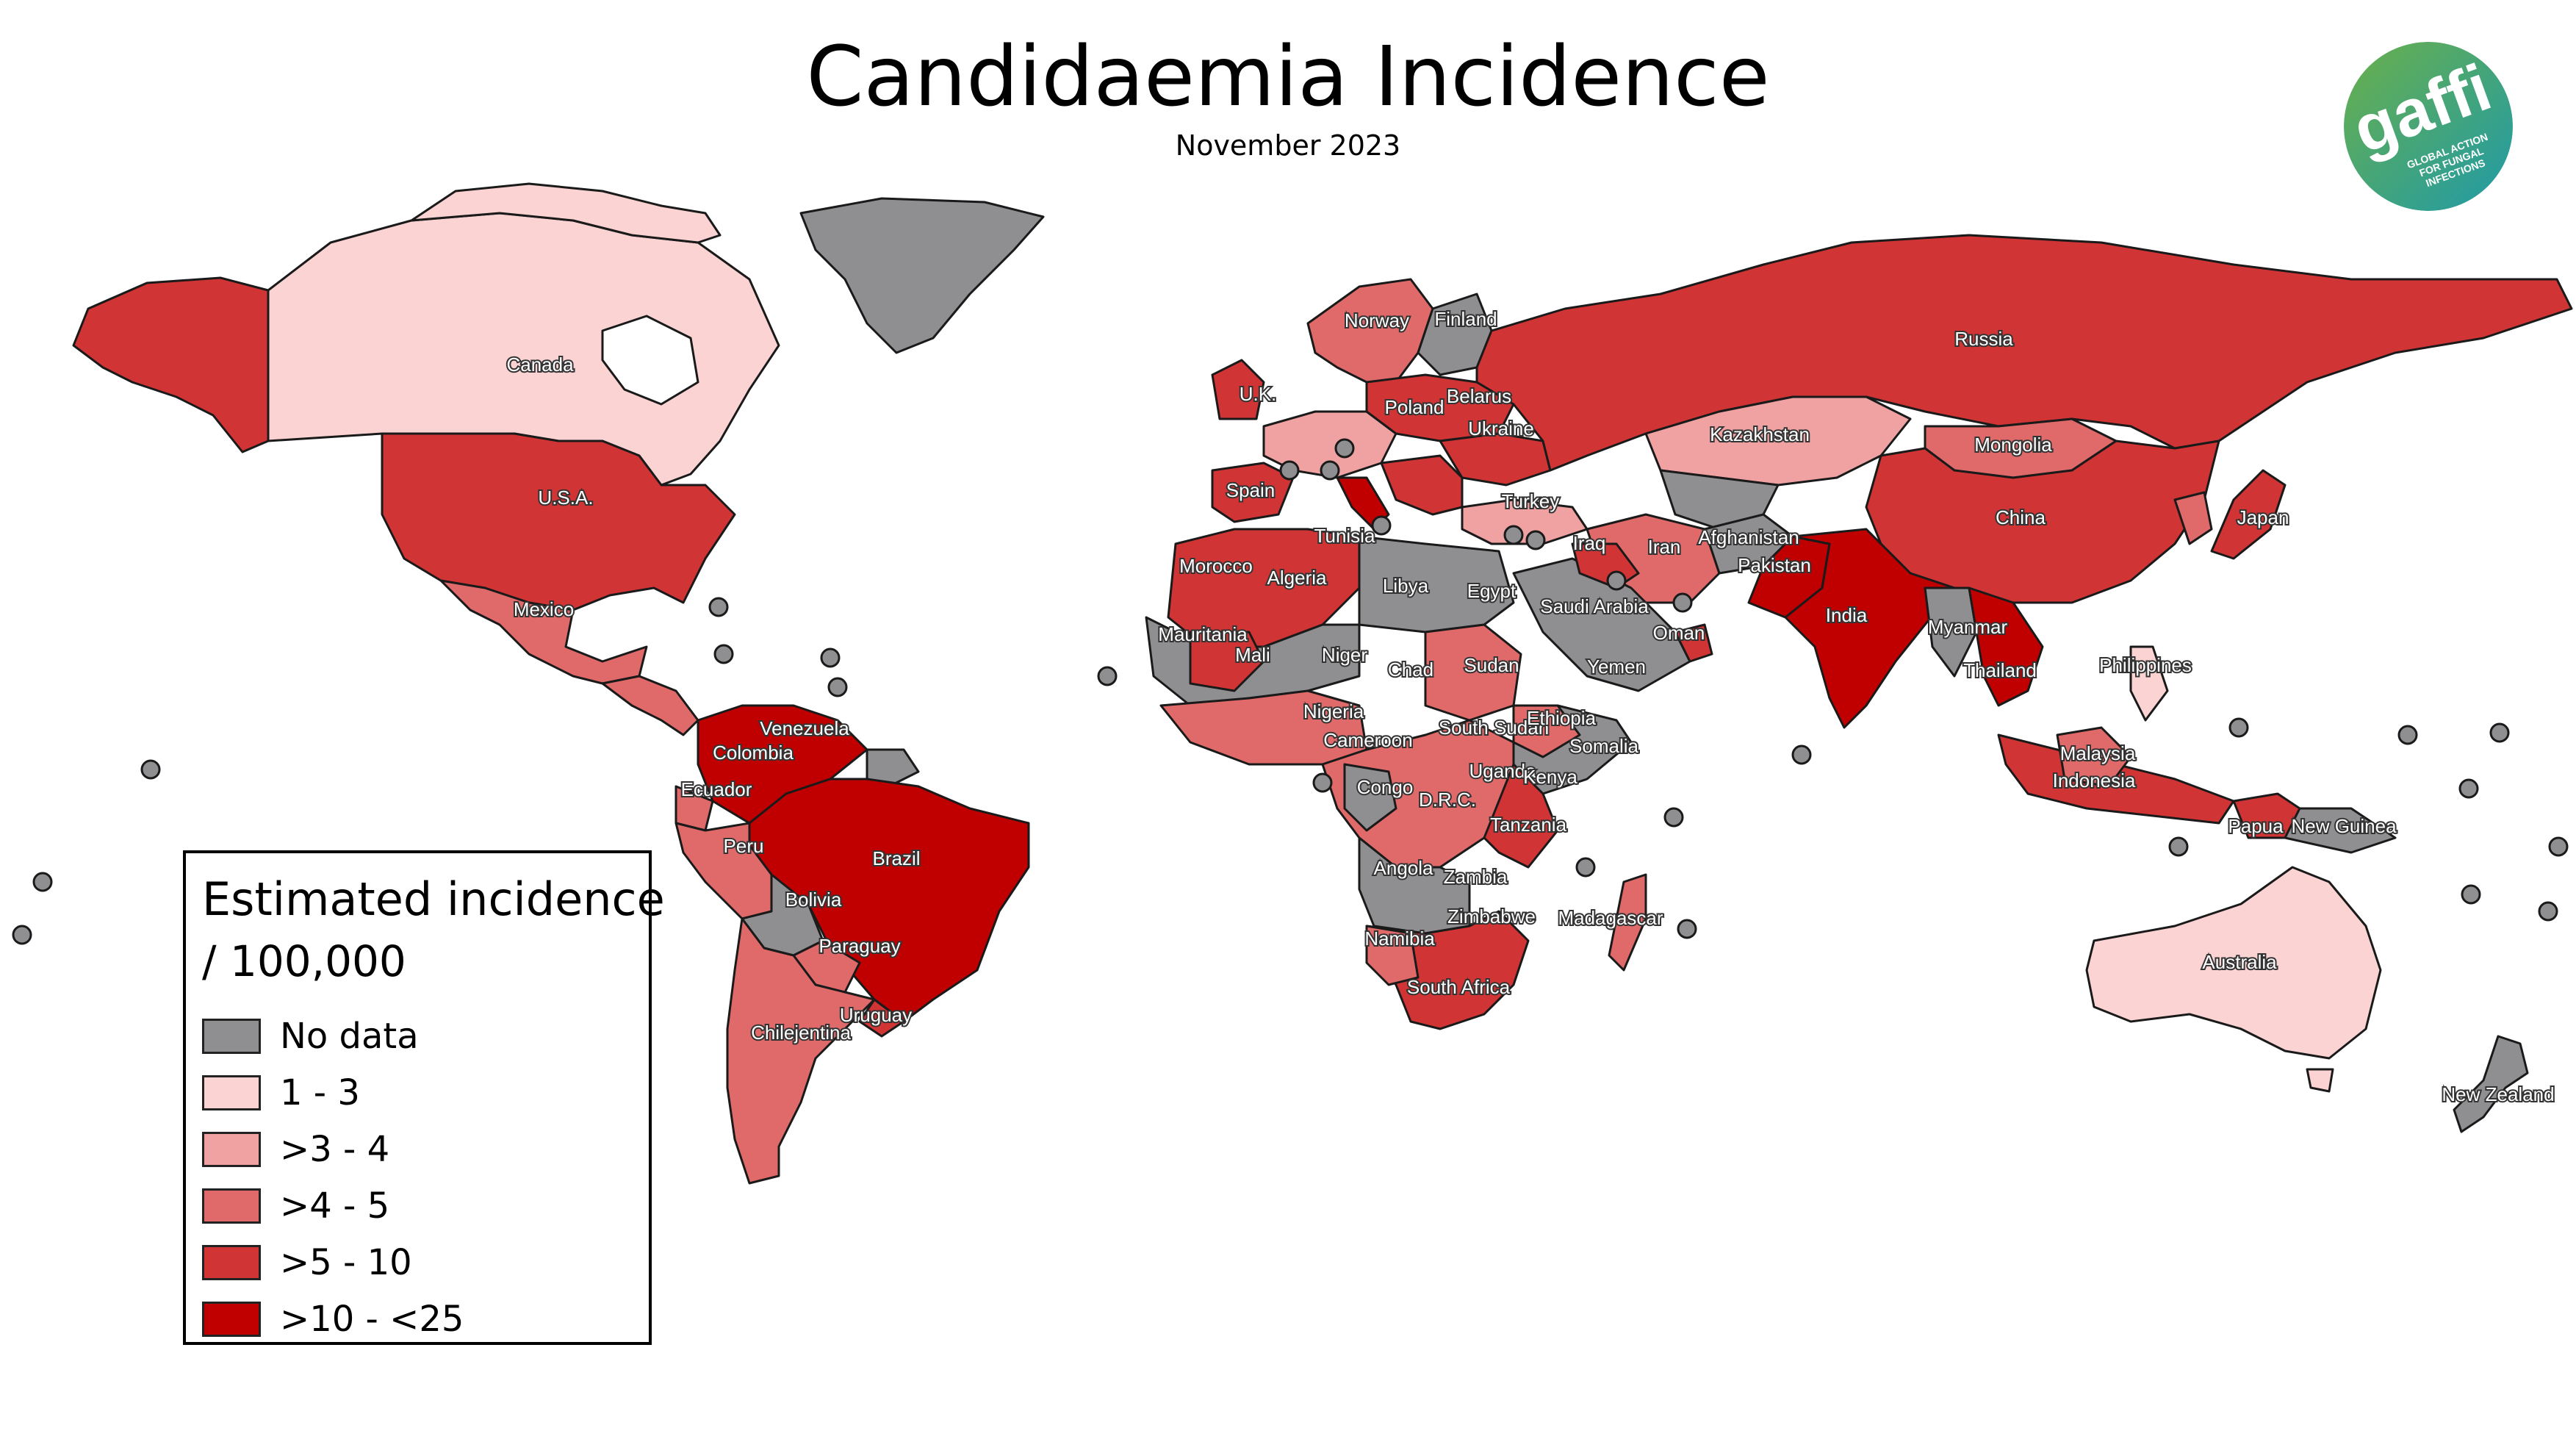 This screenshot has height=1439, width=2576. I want to click on country-label: Egypt, so click(1492, 591).